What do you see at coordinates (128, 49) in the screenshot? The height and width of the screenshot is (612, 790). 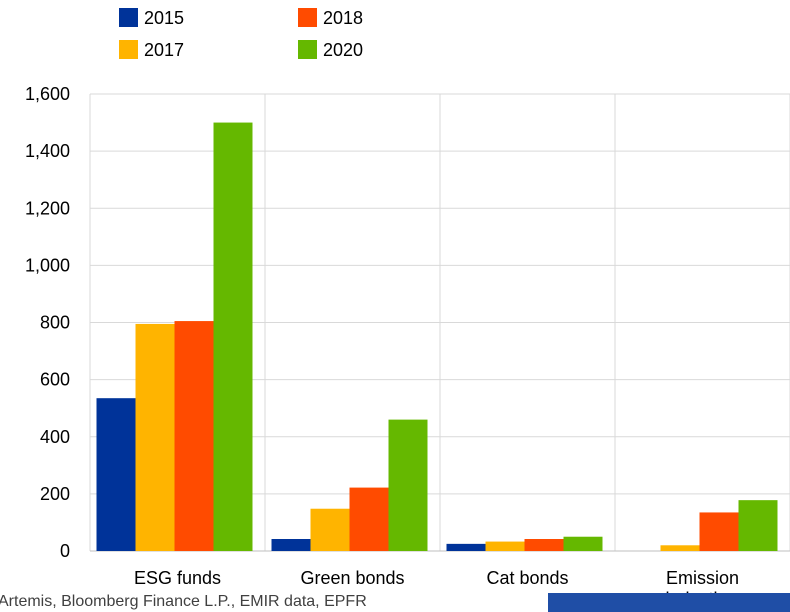 I see `legend-swatch-2017` at bounding box center [128, 49].